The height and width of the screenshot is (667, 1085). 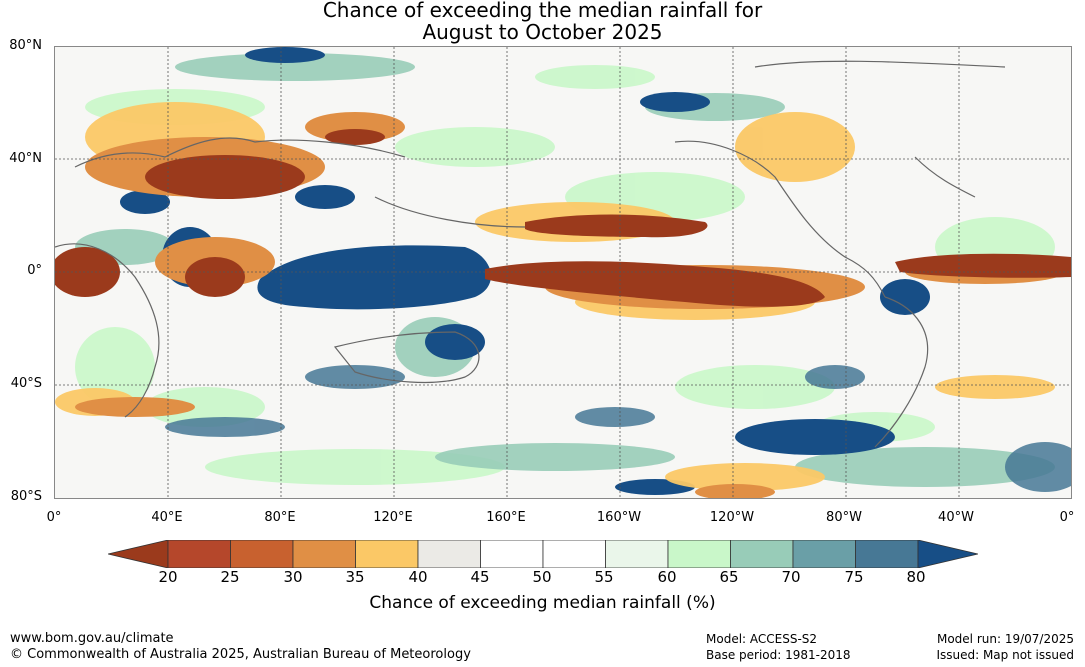 What do you see at coordinates (1005, 655) in the screenshot?
I see `footer-issued: Issued: Map not issued` at bounding box center [1005, 655].